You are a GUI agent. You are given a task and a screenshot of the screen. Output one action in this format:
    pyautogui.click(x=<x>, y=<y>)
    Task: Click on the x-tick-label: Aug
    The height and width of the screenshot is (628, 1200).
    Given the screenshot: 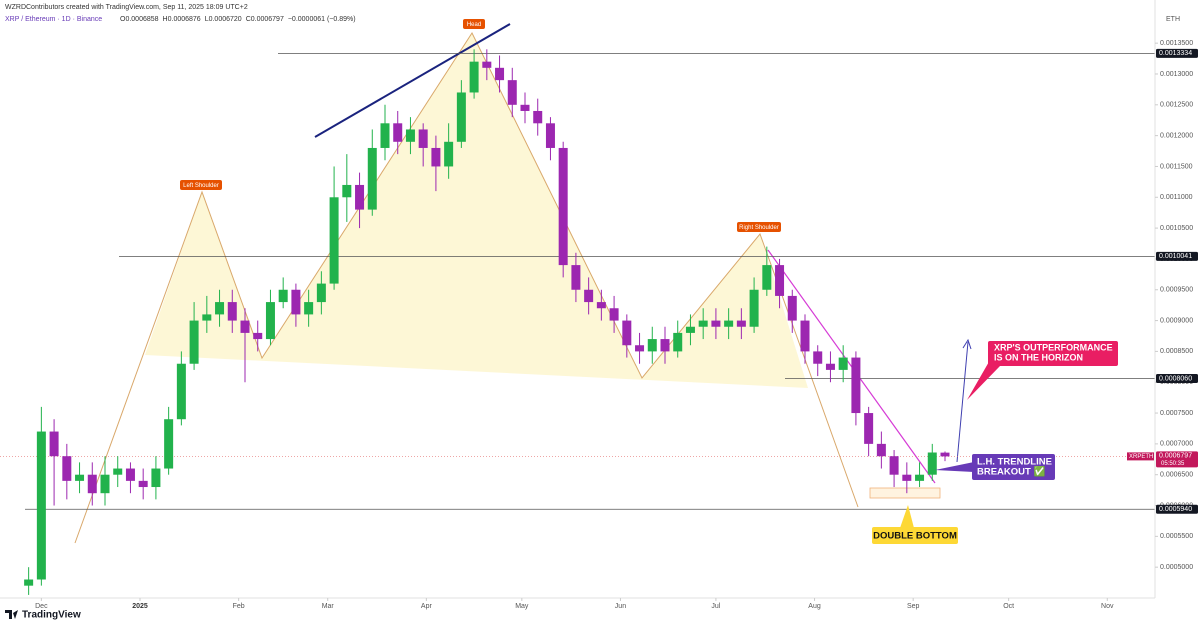 What is the action you would take?
    pyautogui.click(x=814, y=606)
    